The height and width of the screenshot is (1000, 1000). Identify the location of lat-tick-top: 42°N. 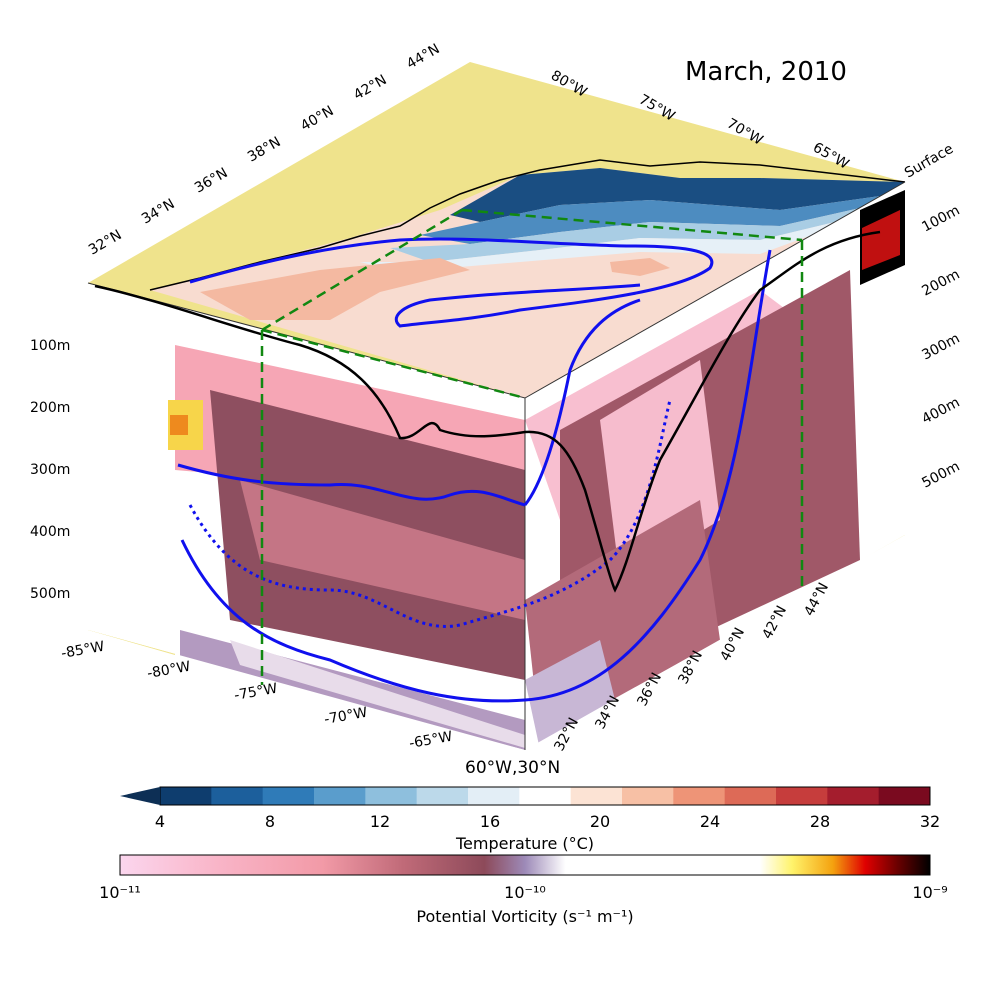
(370, 88).